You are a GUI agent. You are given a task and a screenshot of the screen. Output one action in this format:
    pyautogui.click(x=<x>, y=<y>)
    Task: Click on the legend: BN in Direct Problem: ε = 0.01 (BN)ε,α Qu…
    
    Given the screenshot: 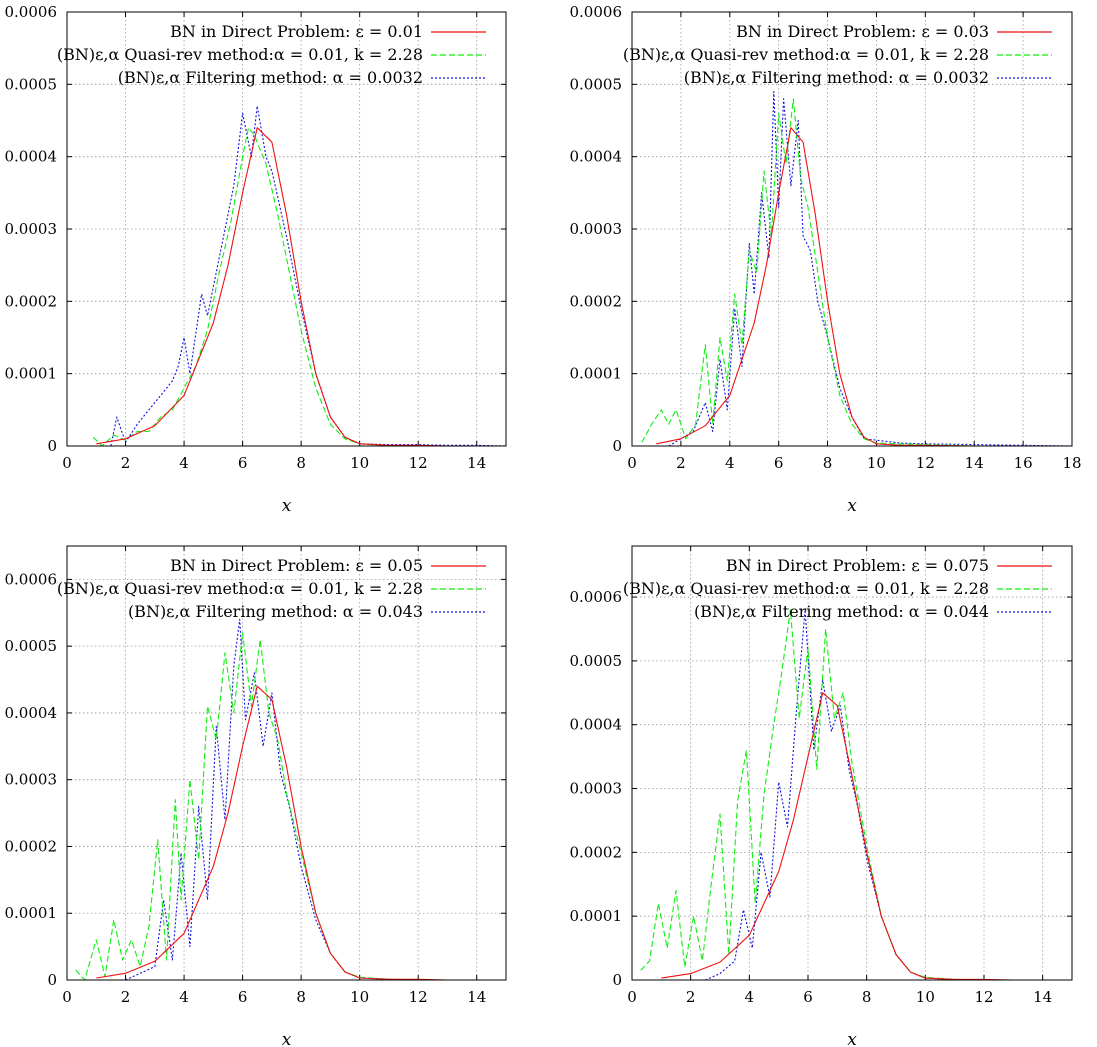 What is the action you would take?
    pyautogui.click(x=271, y=54)
    